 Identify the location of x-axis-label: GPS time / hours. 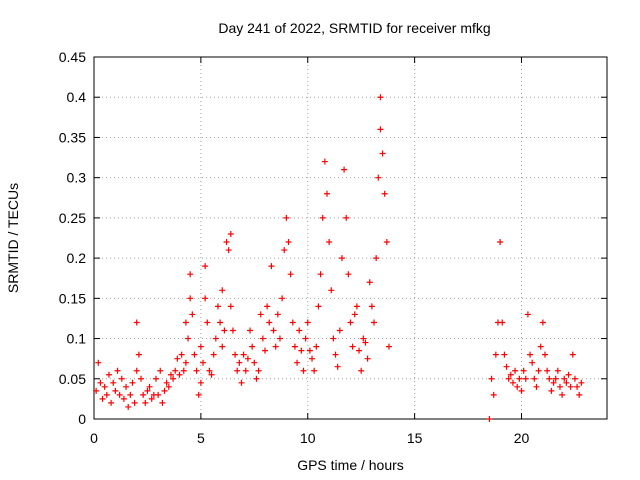
(350, 465).